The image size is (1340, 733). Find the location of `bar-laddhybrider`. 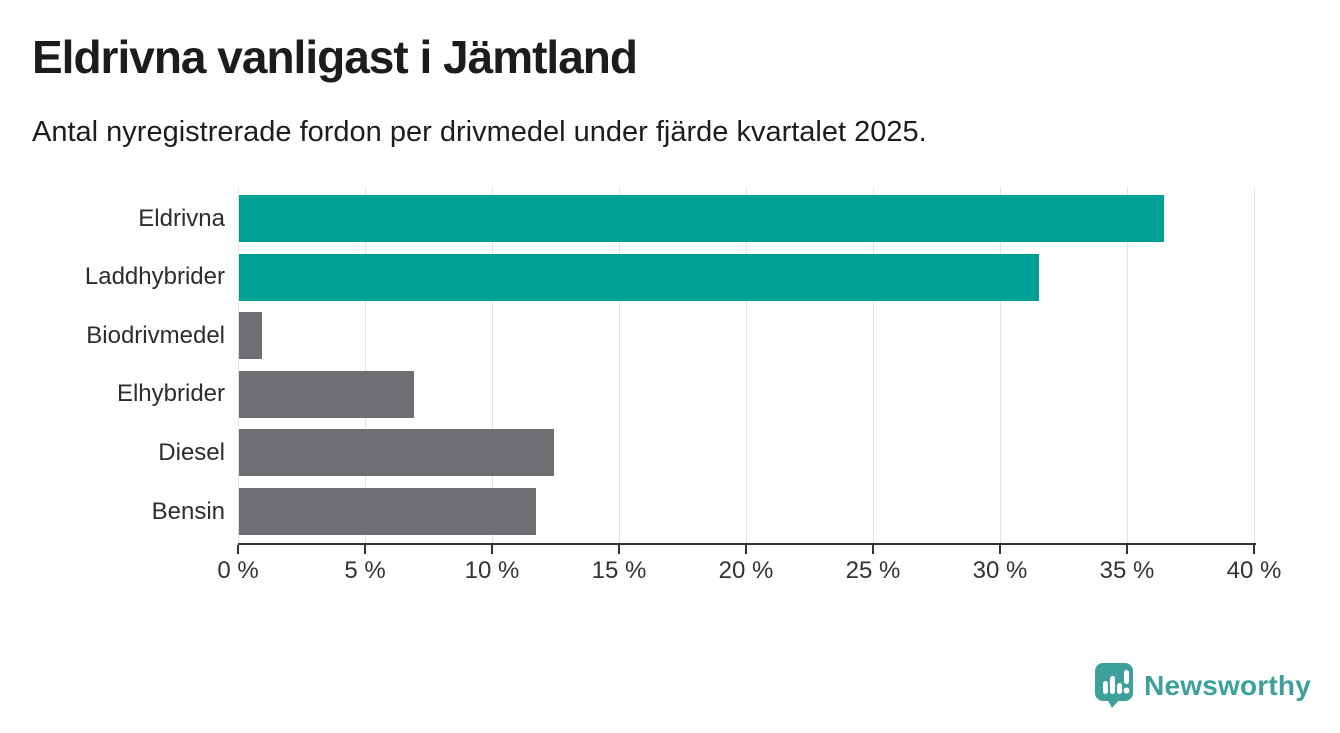

bar-laddhybrider is located at coordinates (639, 277).